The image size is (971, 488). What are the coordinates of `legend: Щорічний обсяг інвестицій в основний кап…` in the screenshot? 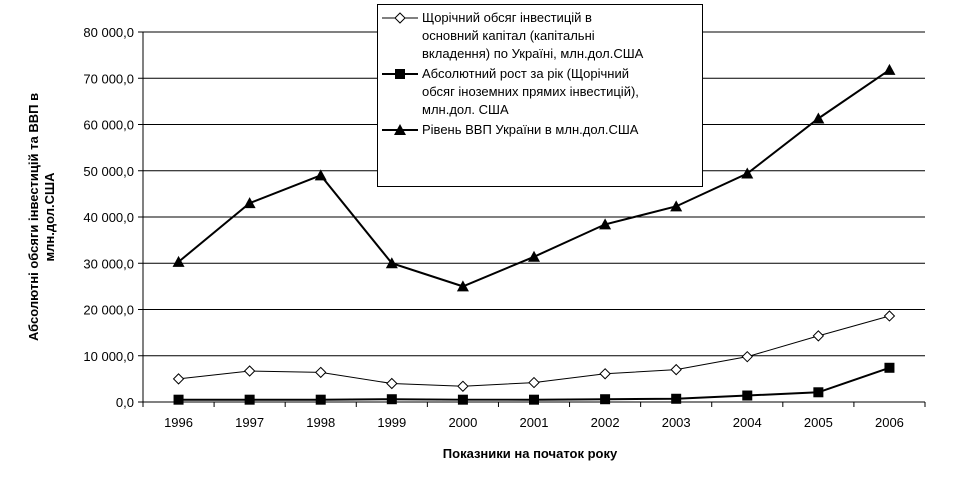 It's located at (540, 95).